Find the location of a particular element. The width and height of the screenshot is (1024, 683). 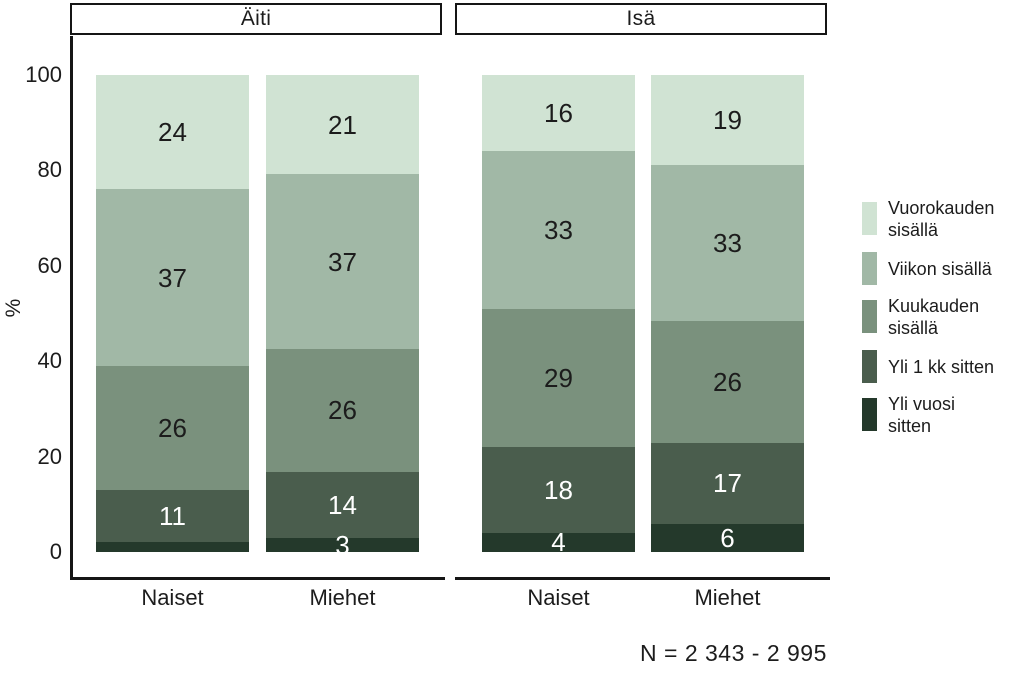

bar-segment: 6 is located at coordinates (727, 537).